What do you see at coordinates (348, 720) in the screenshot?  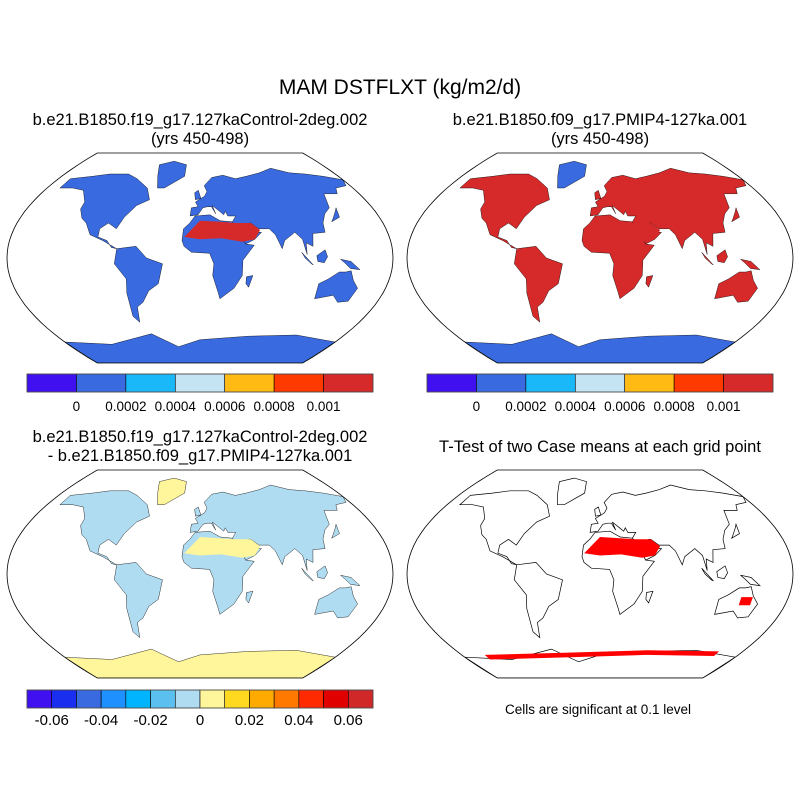 I see `colorbar-tick-label: 0.06` at bounding box center [348, 720].